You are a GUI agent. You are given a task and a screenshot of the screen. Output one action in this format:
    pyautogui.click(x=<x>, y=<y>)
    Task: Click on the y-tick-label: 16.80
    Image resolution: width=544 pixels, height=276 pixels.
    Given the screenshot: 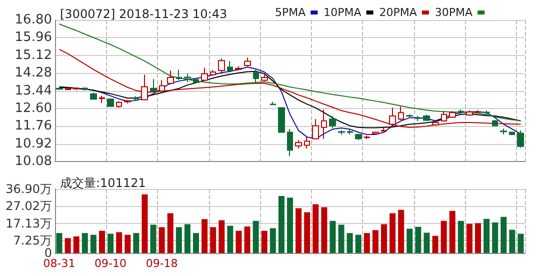 What is the action you would take?
    pyautogui.click(x=33, y=20)
    